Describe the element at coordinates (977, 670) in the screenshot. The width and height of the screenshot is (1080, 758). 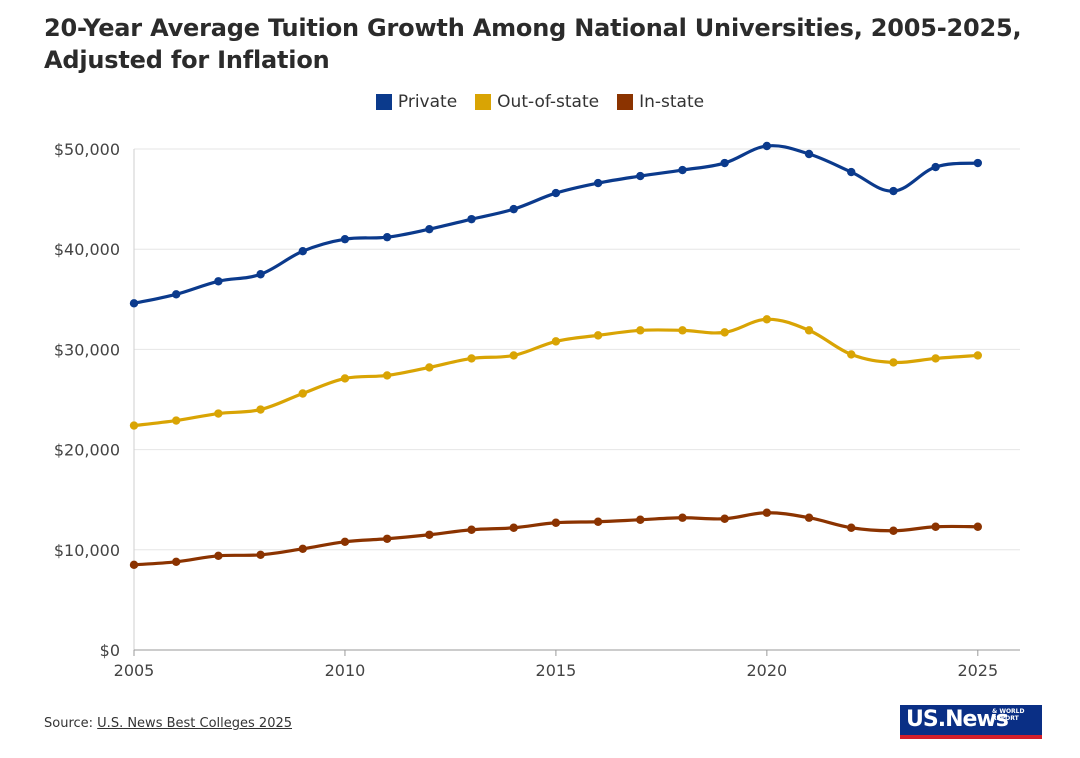
I see `x-tick-label: 2025` at that location.